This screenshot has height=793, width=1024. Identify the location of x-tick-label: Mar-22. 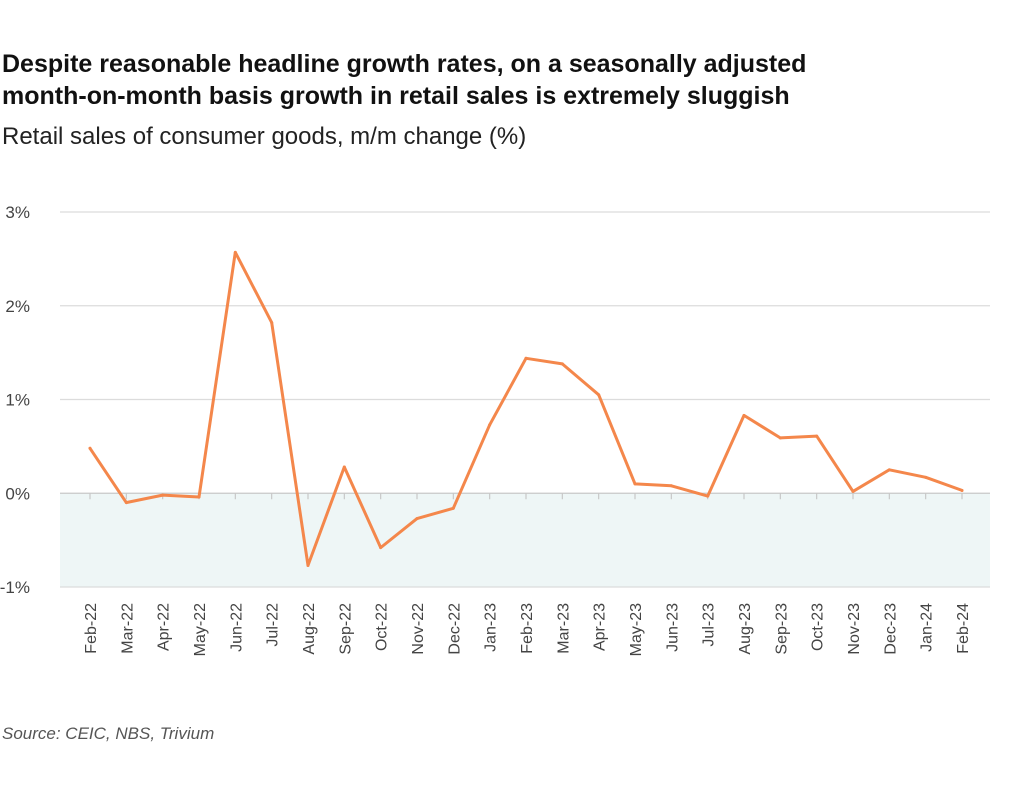
(127, 628).